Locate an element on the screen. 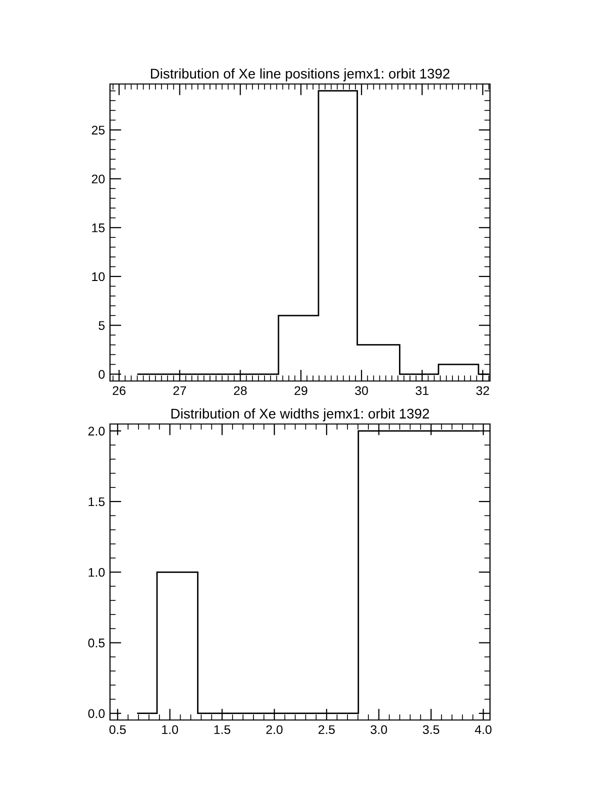 The width and height of the screenshot is (612, 792). y-tick-label: 15 is located at coordinates (98, 228).